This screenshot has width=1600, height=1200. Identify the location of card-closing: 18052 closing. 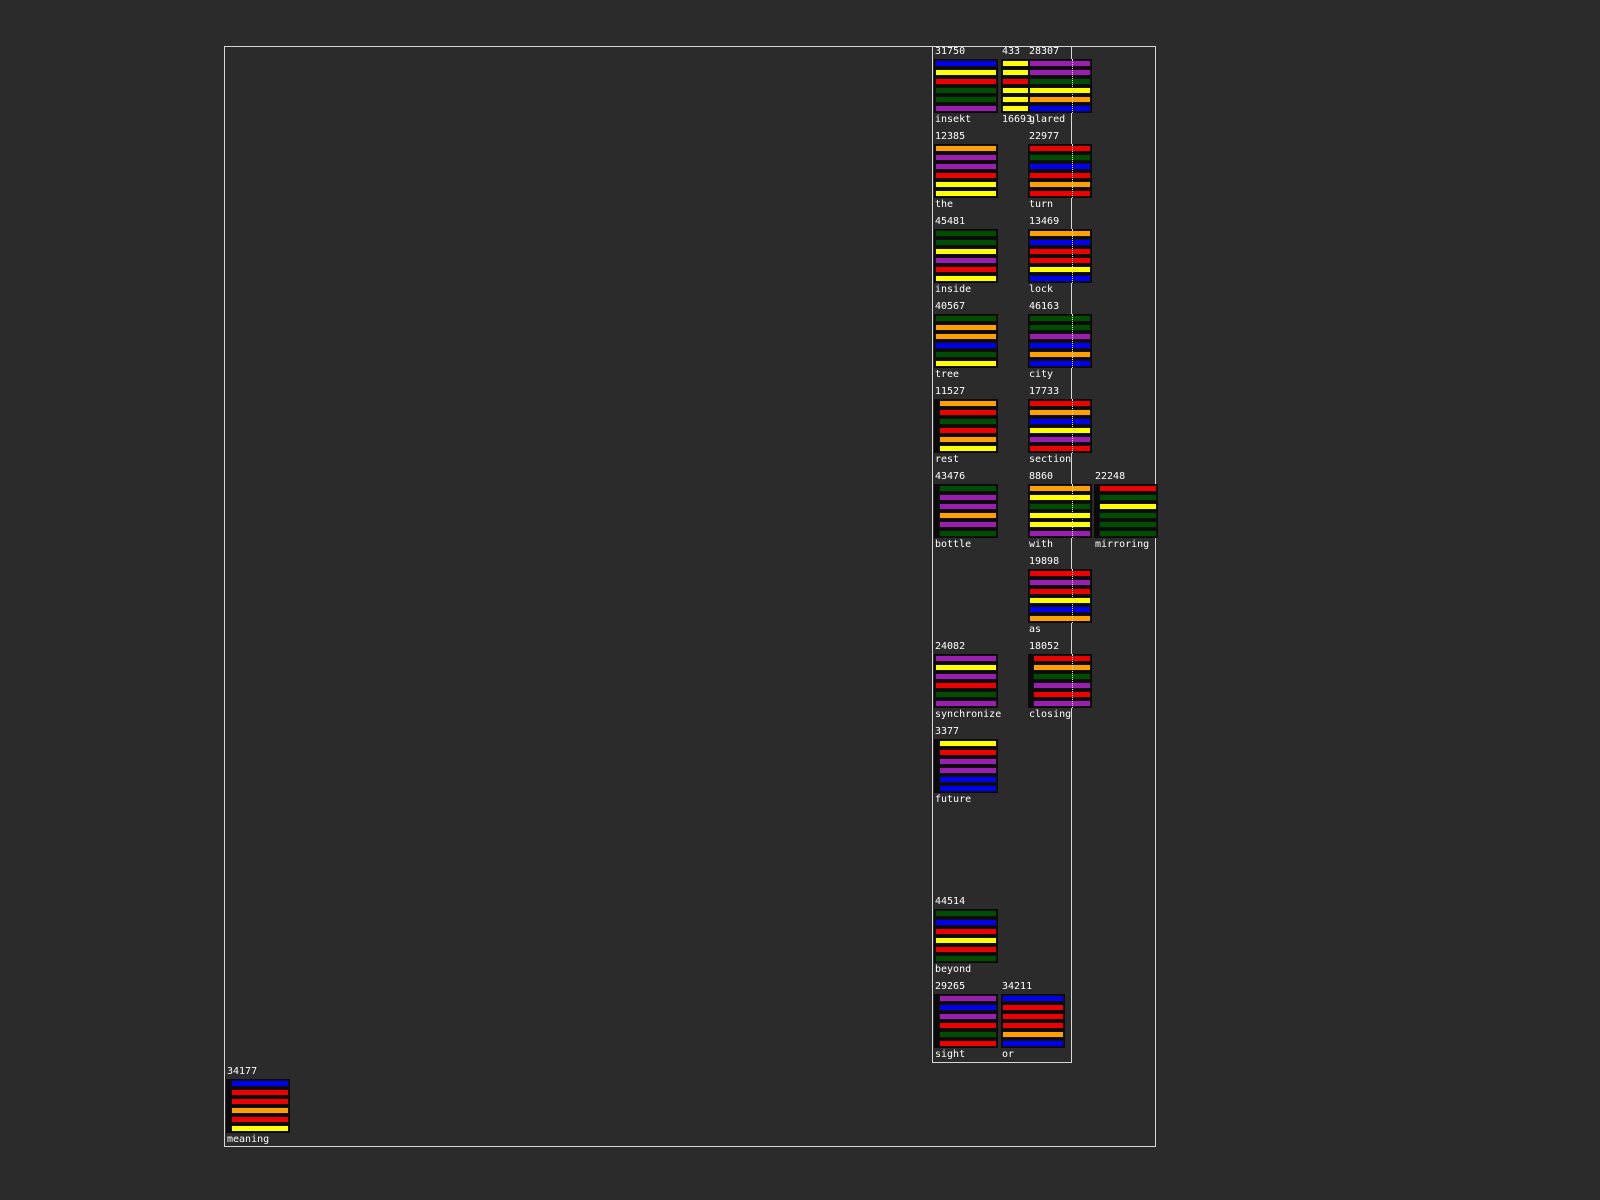
(1060, 682).